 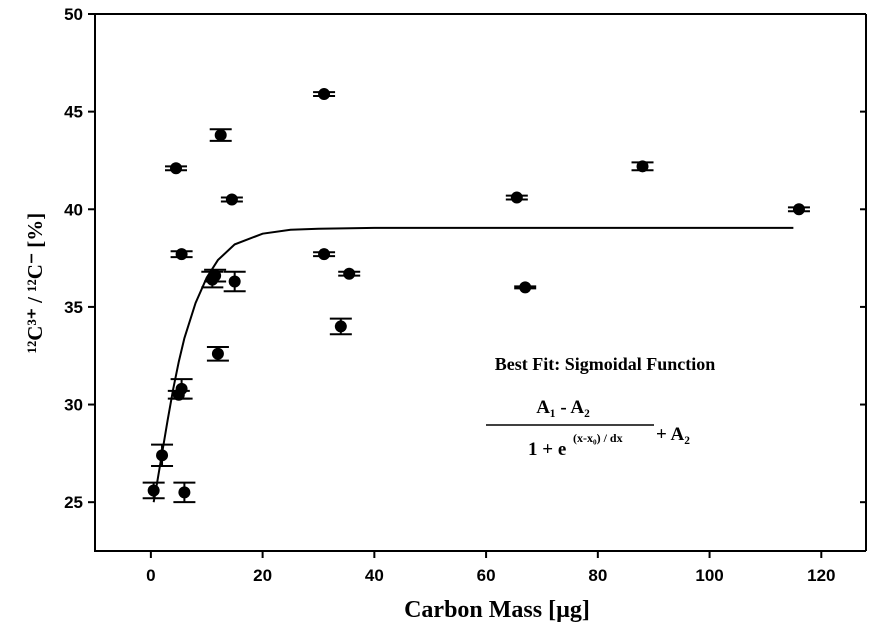 I want to click on formula-denominator: 1 + e, so click(x=547, y=449).